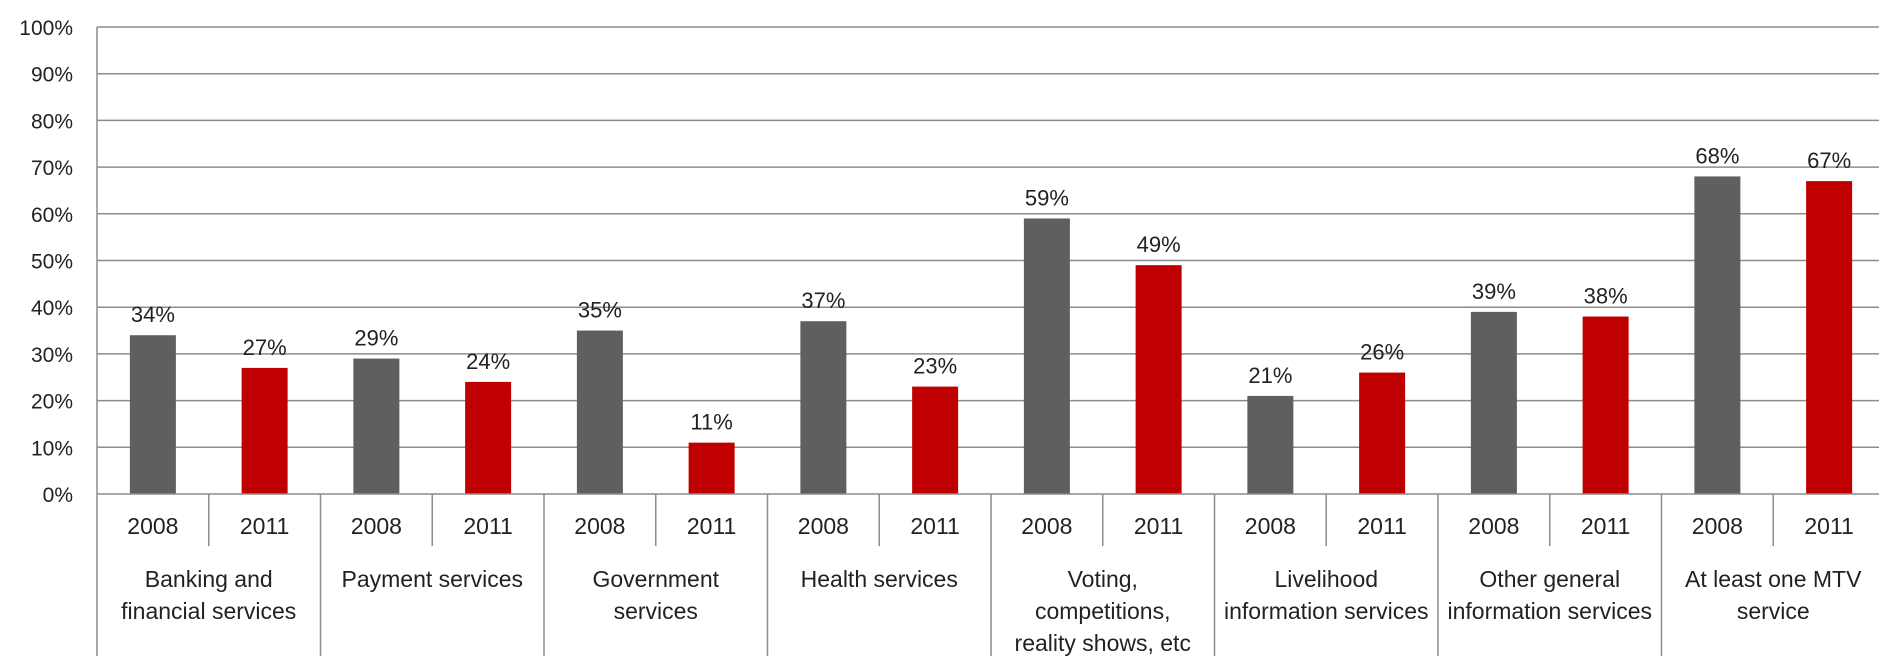 Image resolution: width=1879 pixels, height=656 pixels. What do you see at coordinates (52, 448) in the screenshot?
I see `y-tick-label: 10%` at bounding box center [52, 448].